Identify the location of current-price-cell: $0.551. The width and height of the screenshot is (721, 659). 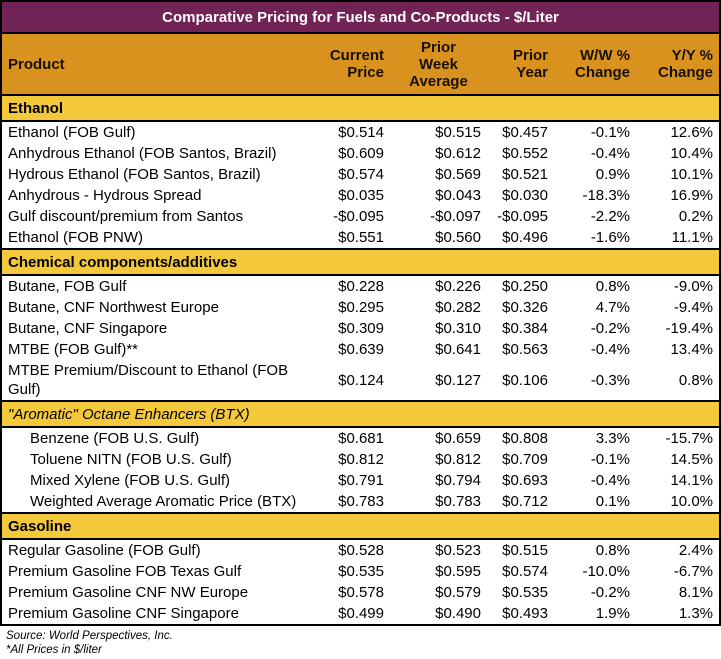
(352, 238).